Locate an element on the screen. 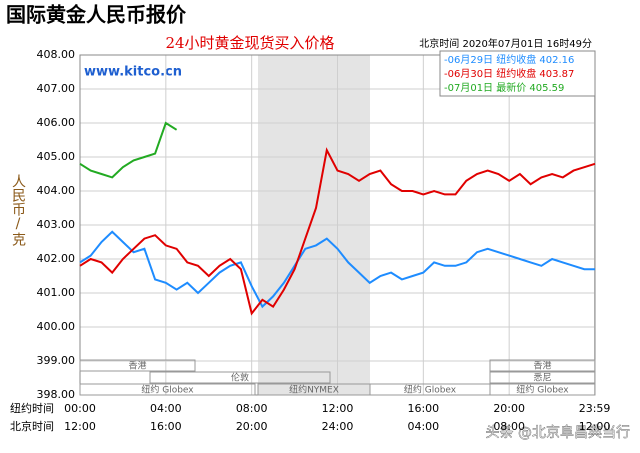  x2-tick-label: 16:00 is located at coordinates (166, 426).